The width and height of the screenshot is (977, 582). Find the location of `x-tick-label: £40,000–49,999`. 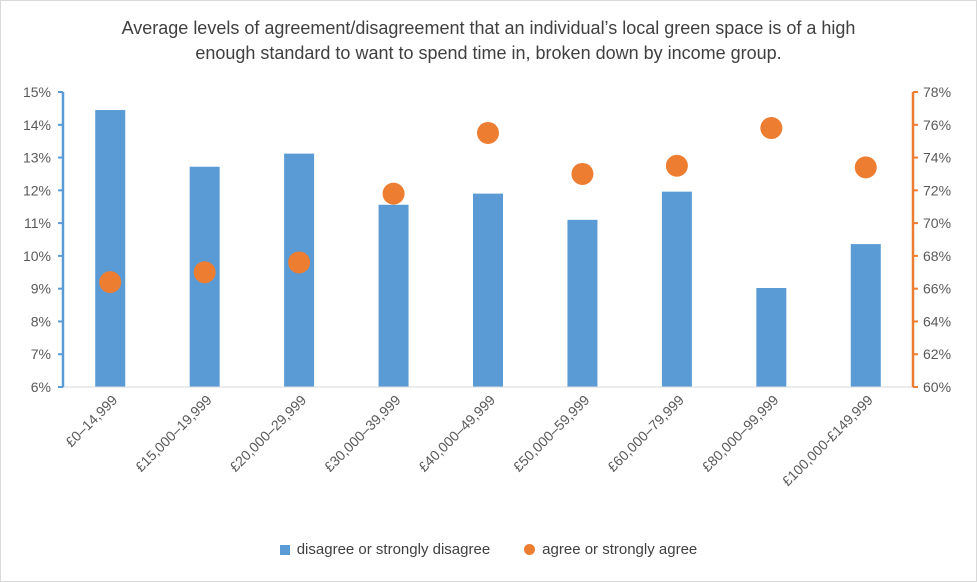

x-tick-label: £40,000–49,999 is located at coordinates (456, 433).